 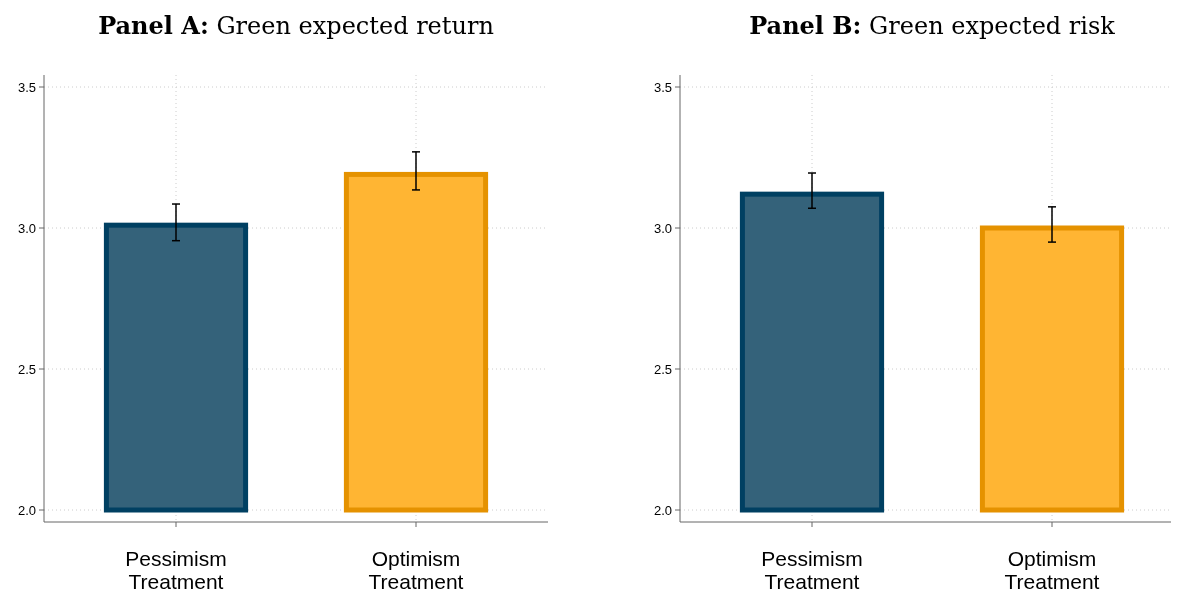 What do you see at coordinates (296, 25) in the screenshot?
I see `chart-title: Panel A: Green expected return` at bounding box center [296, 25].